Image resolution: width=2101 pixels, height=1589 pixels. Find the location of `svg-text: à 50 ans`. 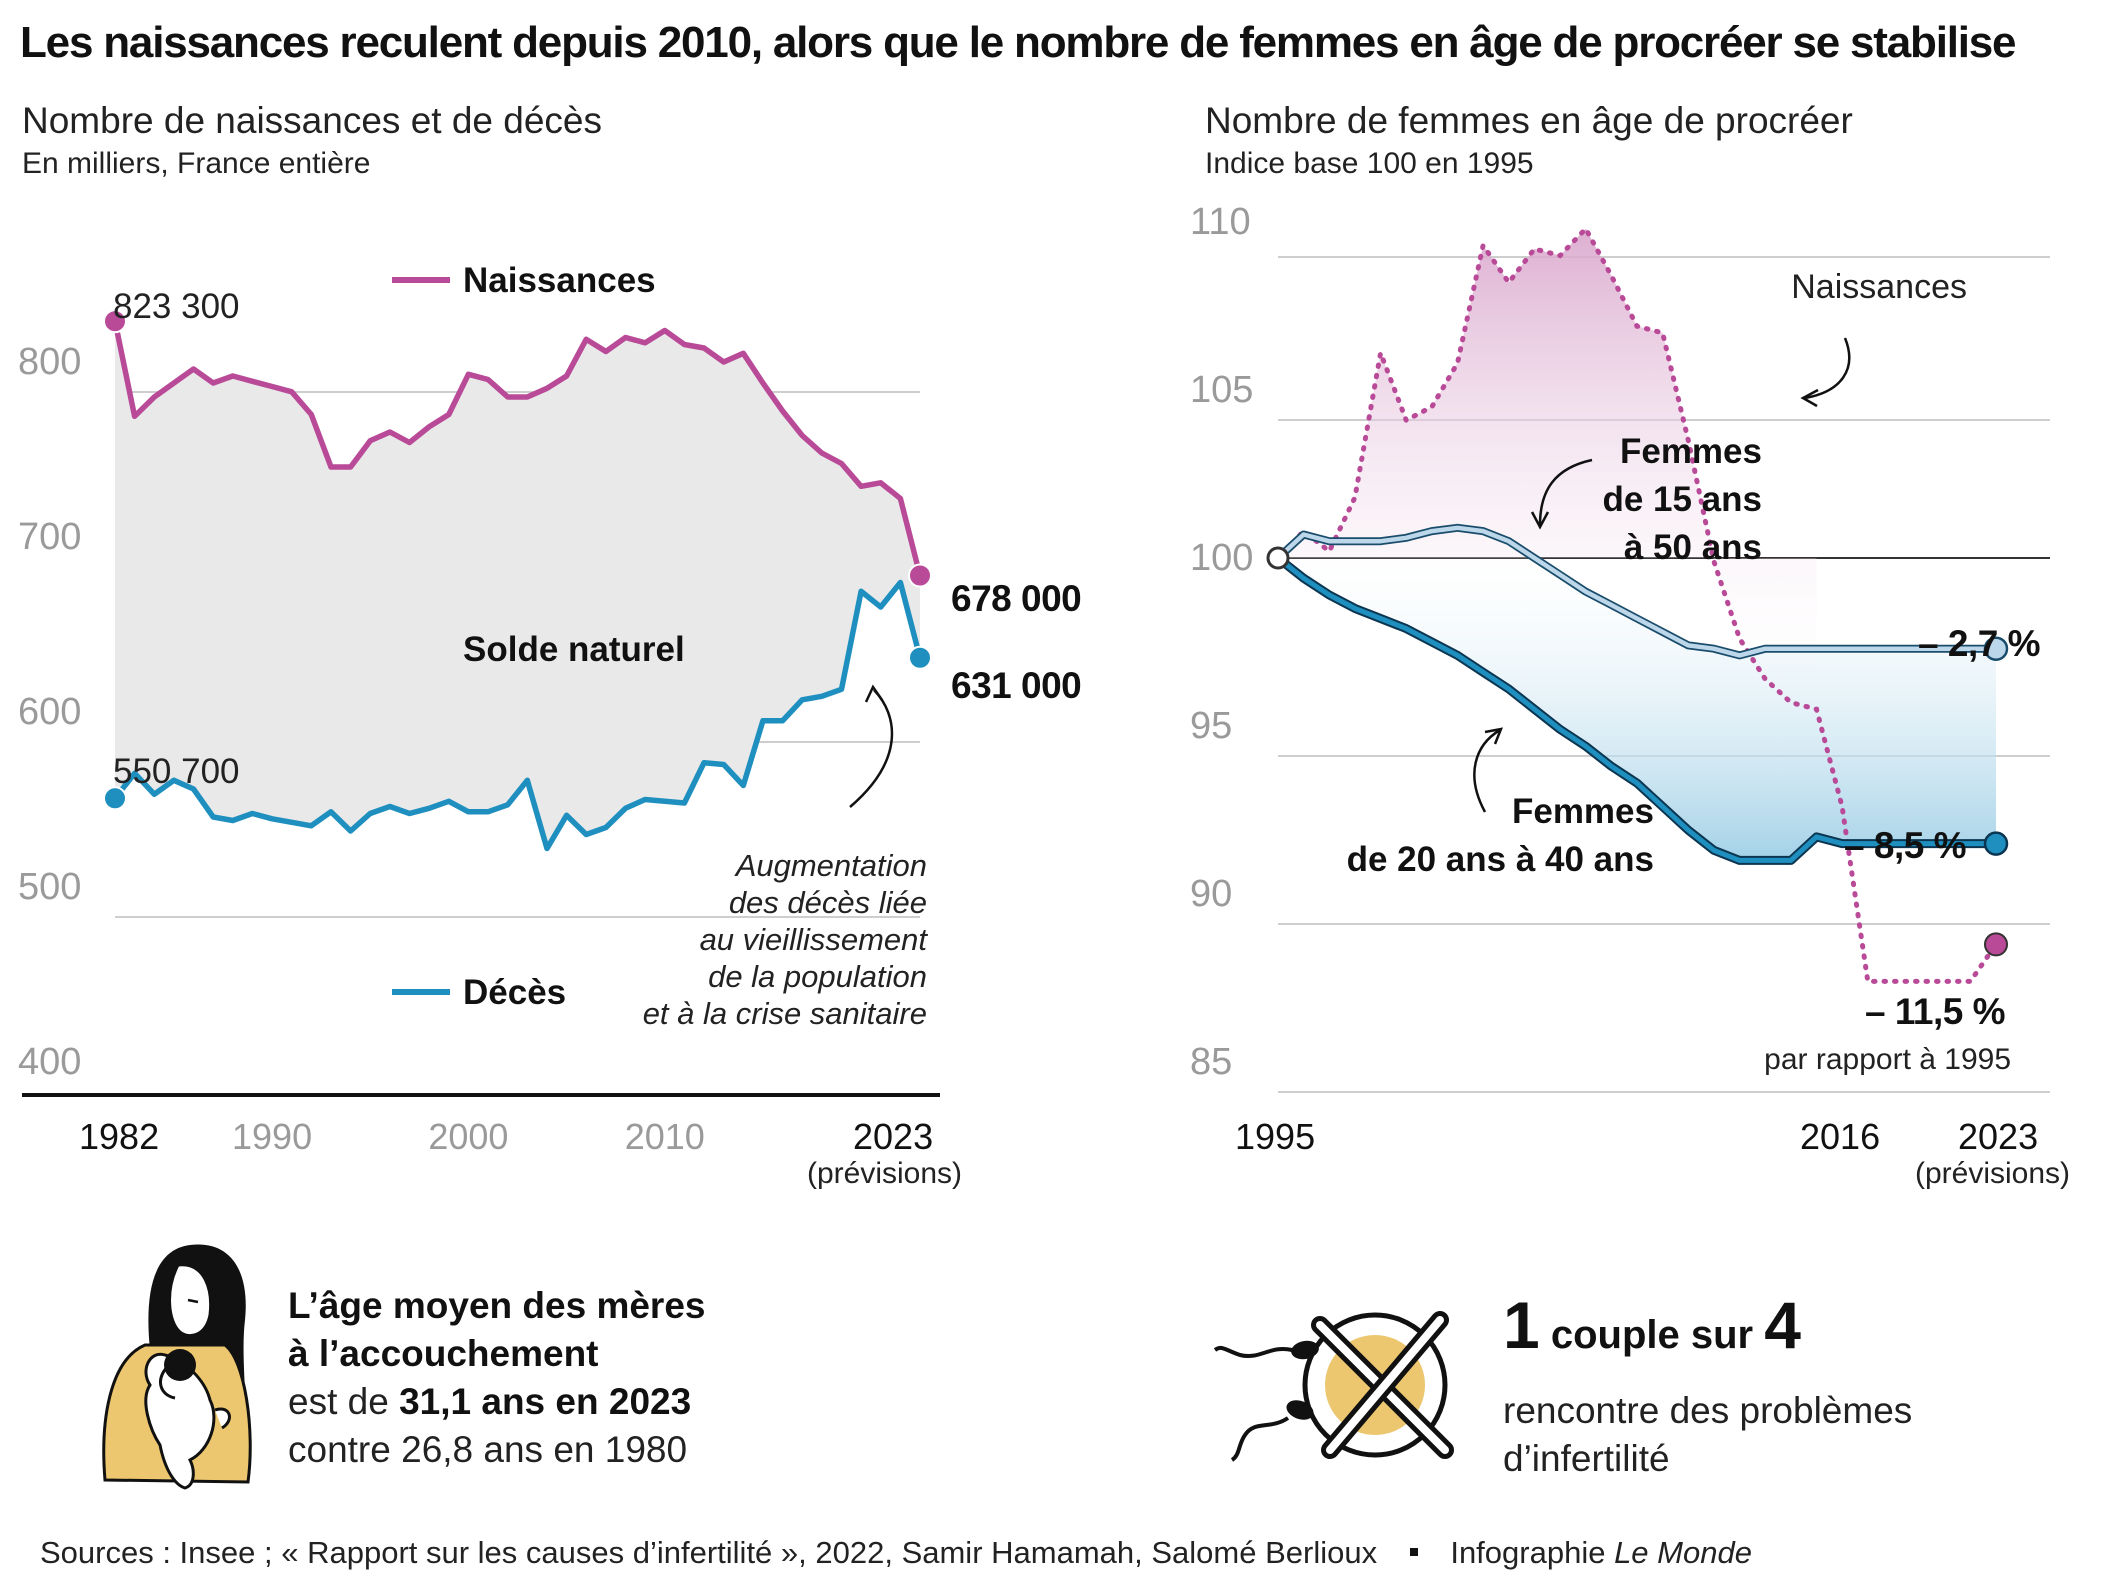

svg-text: à 50 ans is located at coordinates (1693, 547).